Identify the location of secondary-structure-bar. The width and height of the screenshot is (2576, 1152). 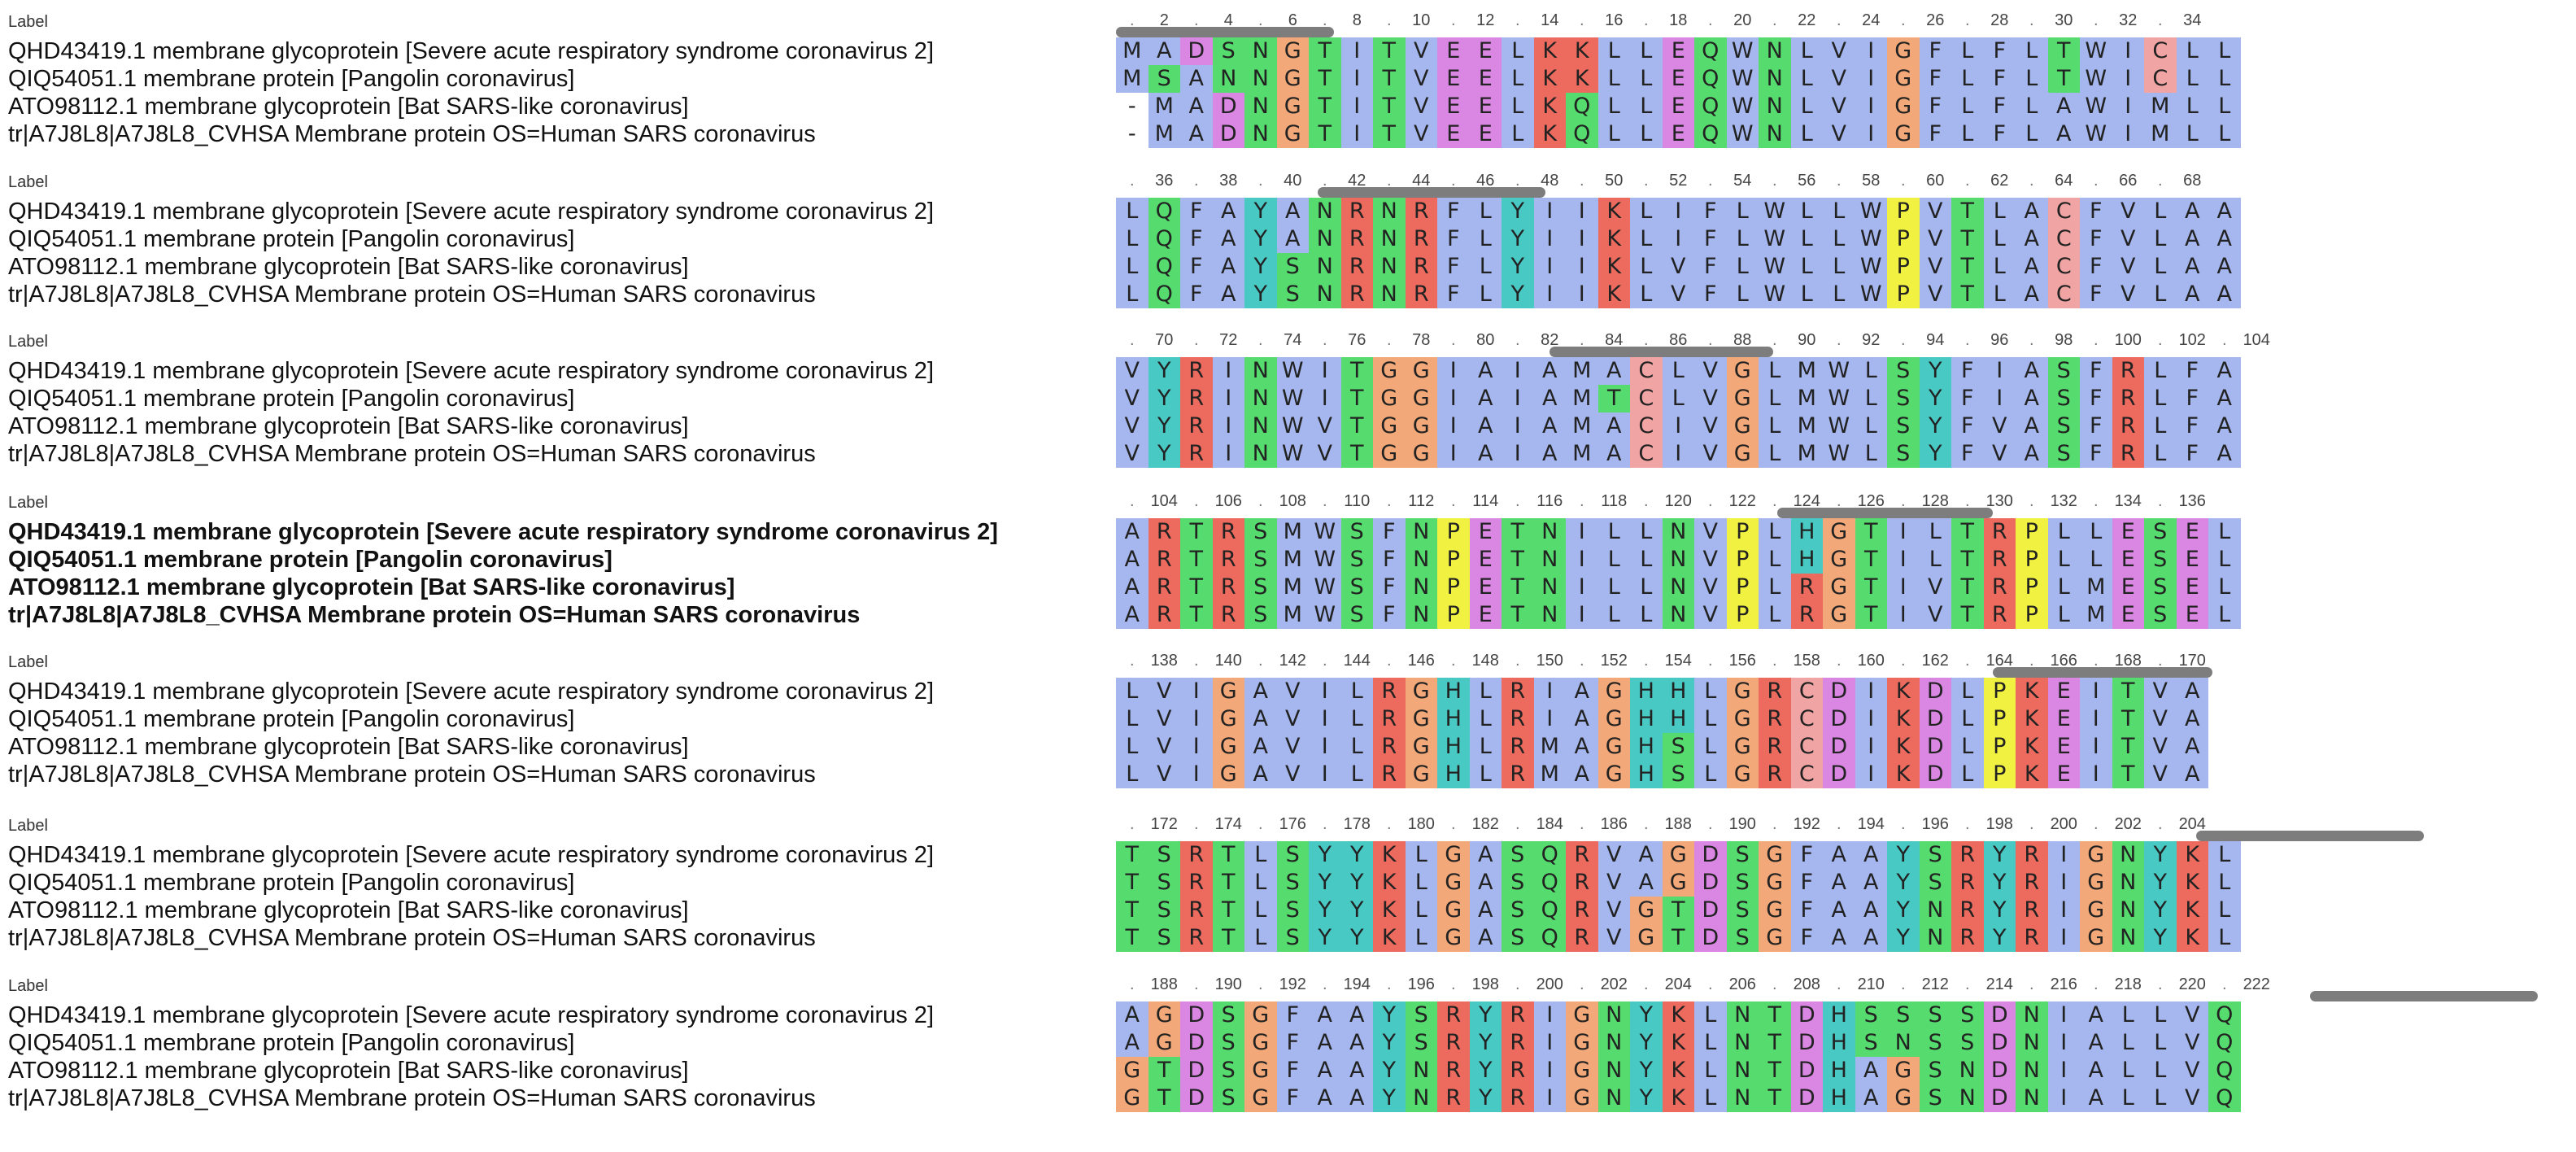
(1661, 352).